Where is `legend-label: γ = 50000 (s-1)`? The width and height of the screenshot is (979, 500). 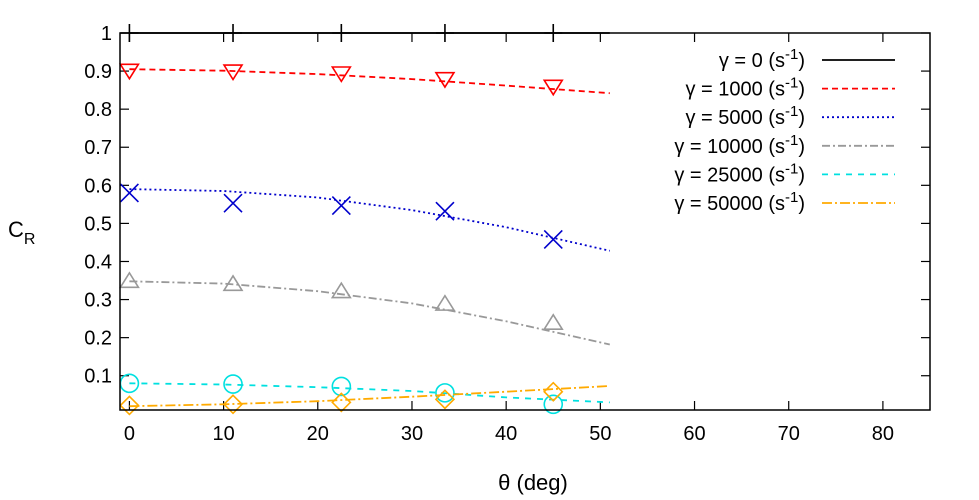
legend-label: γ = 50000 (s-1) is located at coordinates (739, 202).